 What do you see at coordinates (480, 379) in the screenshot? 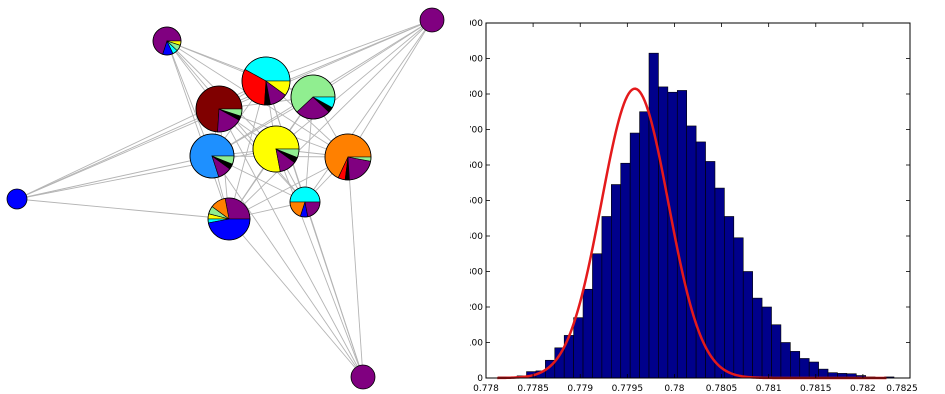
I see `y-tick-label: 0` at bounding box center [480, 379].